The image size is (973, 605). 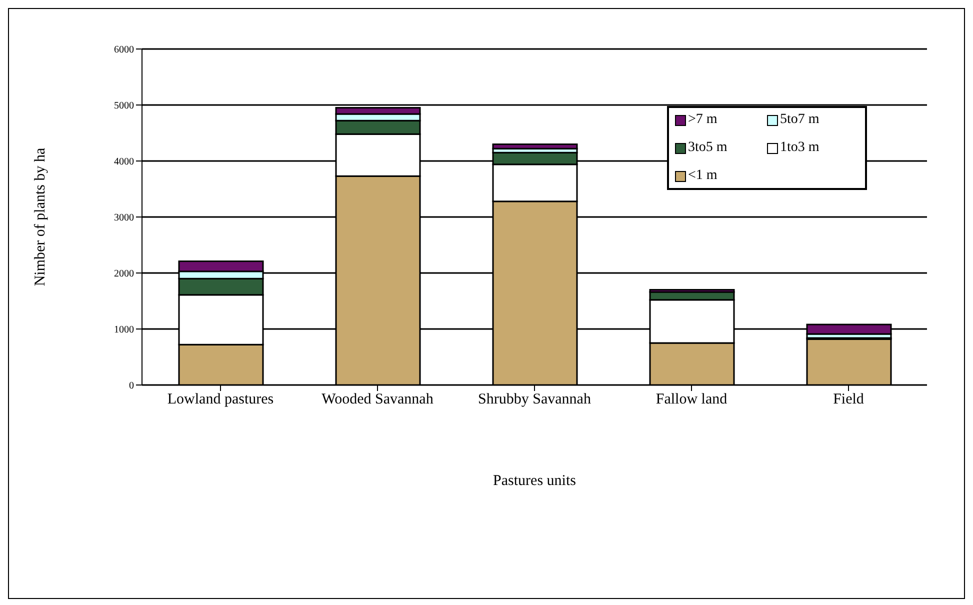 What do you see at coordinates (800, 120) in the screenshot?
I see `legend-label: 5to7 m` at bounding box center [800, 120].